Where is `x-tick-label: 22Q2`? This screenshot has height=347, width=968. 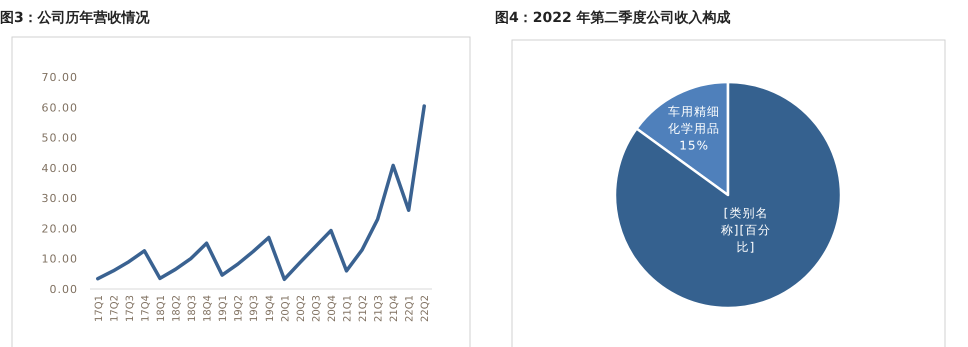
x-tick-label: 22Q2 is located at coordinates (426, 308).